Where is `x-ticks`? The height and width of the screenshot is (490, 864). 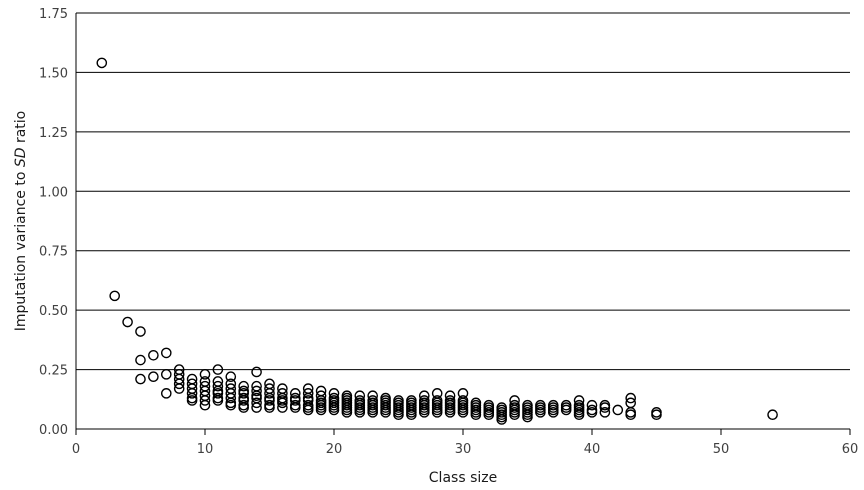 x-ticks is located at coordinates (463, 432).